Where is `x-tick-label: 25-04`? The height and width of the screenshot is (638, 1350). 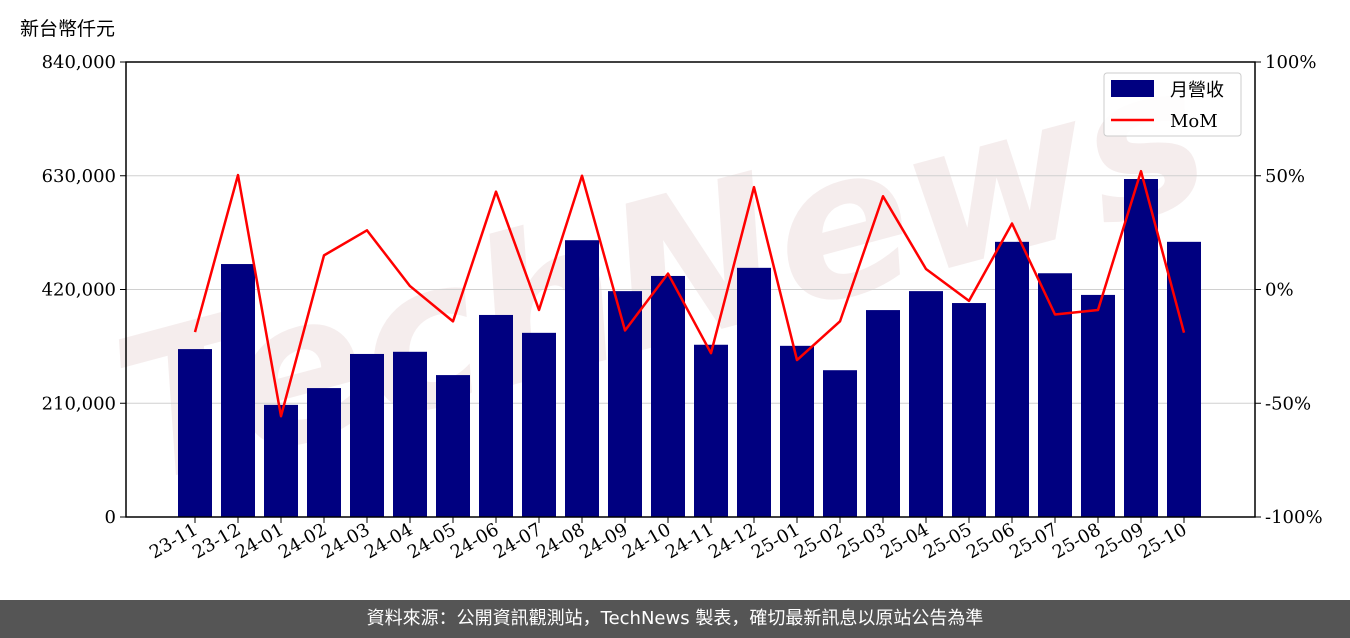 x-tick-label: 25-04 is located at coordinates (904, 541).